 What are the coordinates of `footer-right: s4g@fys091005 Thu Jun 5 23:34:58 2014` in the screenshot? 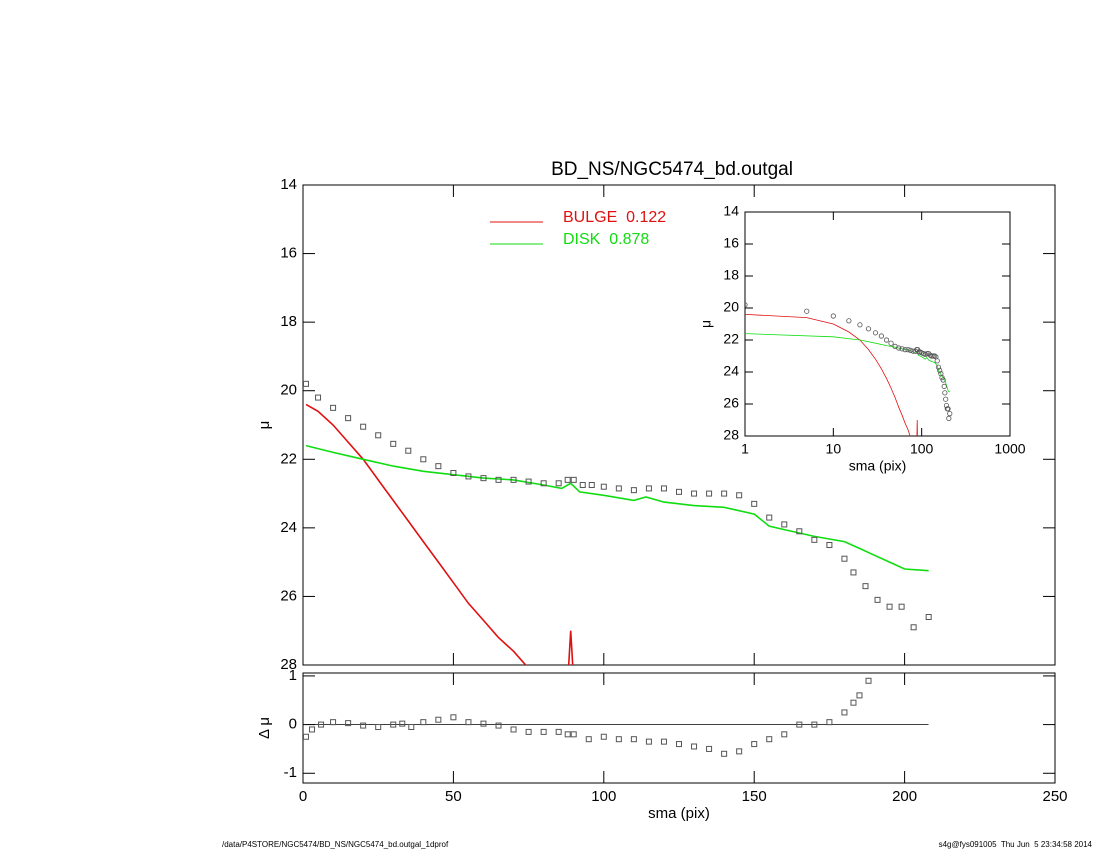 It's located at (1016, 844).